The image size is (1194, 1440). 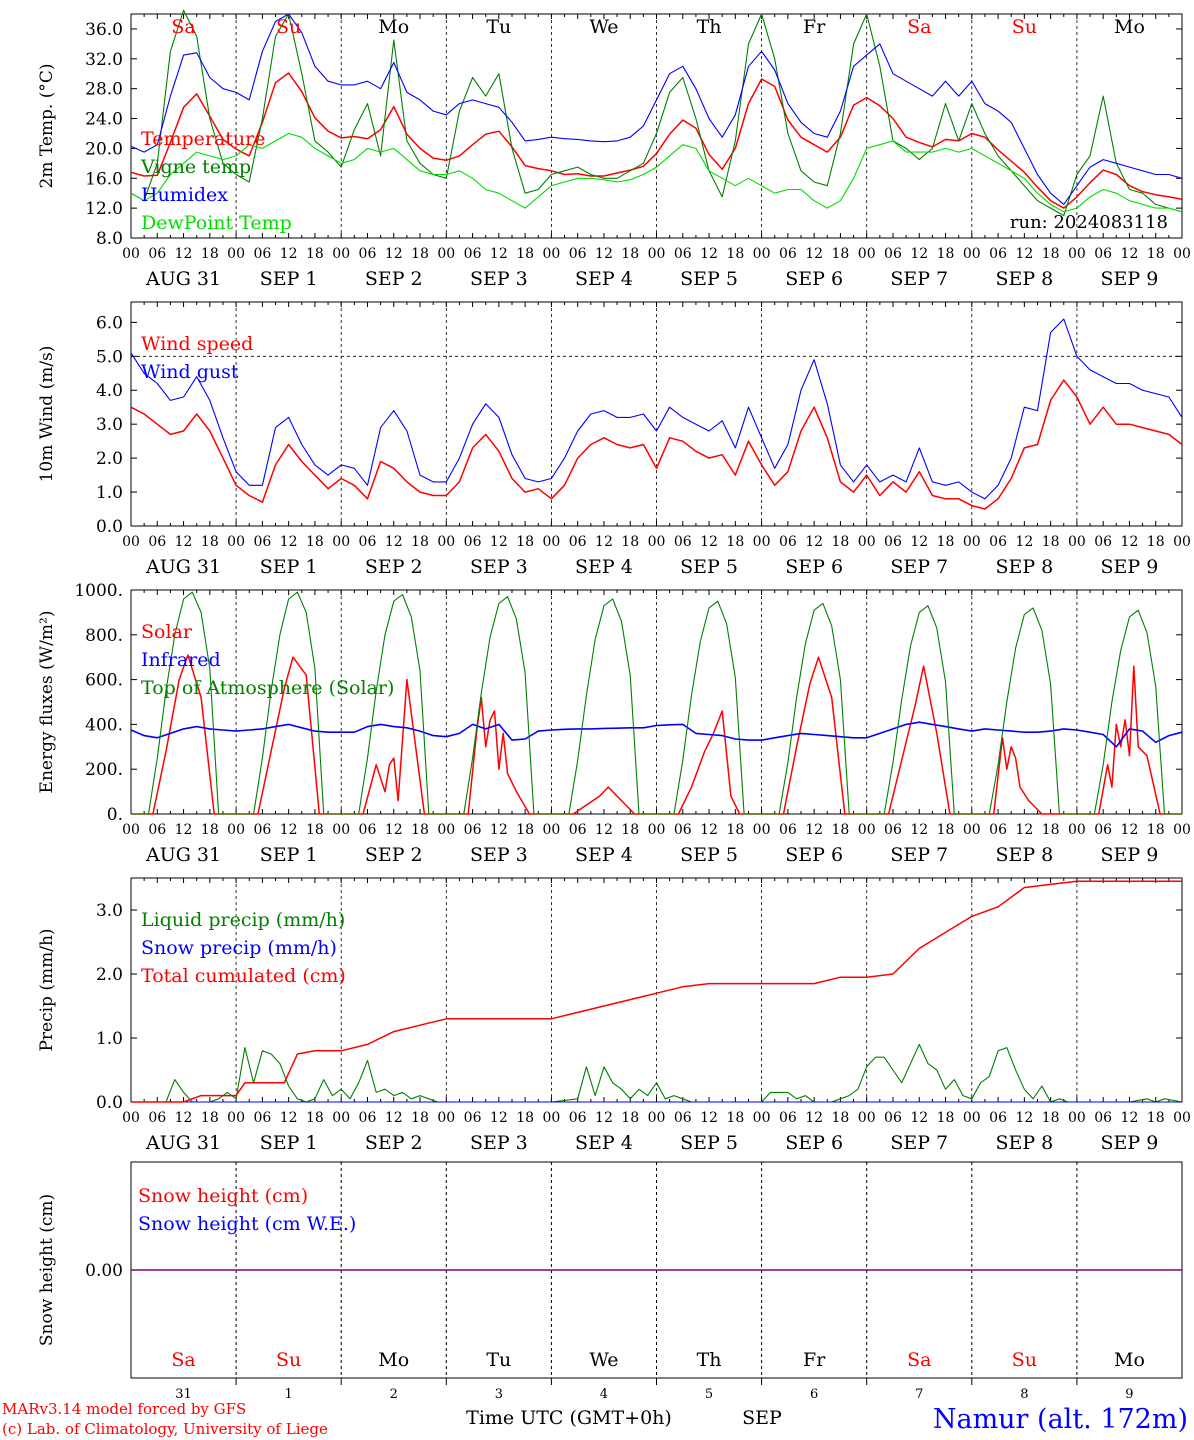 What do you see at coordinates (195, 167) in the screenshot?
I see `legend-entry: Vigne temp` at bounding box center [195, 167].